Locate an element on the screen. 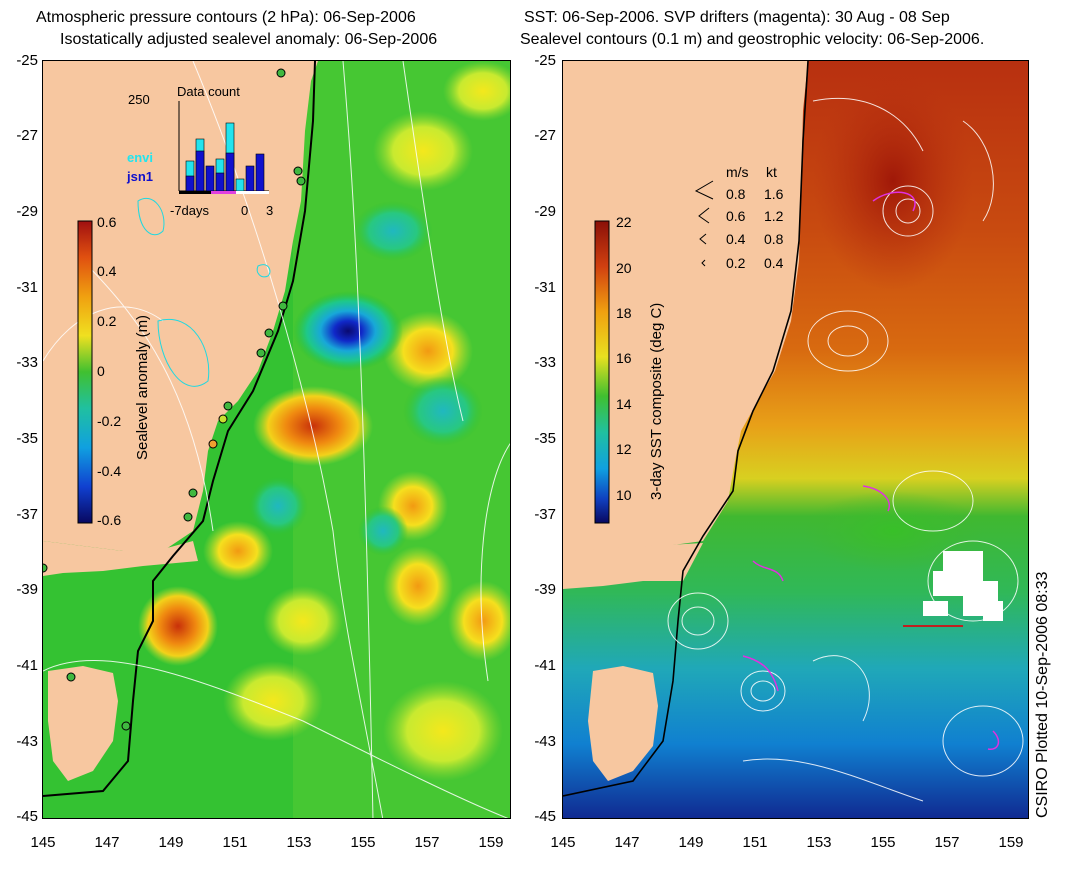  velocity-legend-kt: 0.4 is located at coordinates (774, 263).